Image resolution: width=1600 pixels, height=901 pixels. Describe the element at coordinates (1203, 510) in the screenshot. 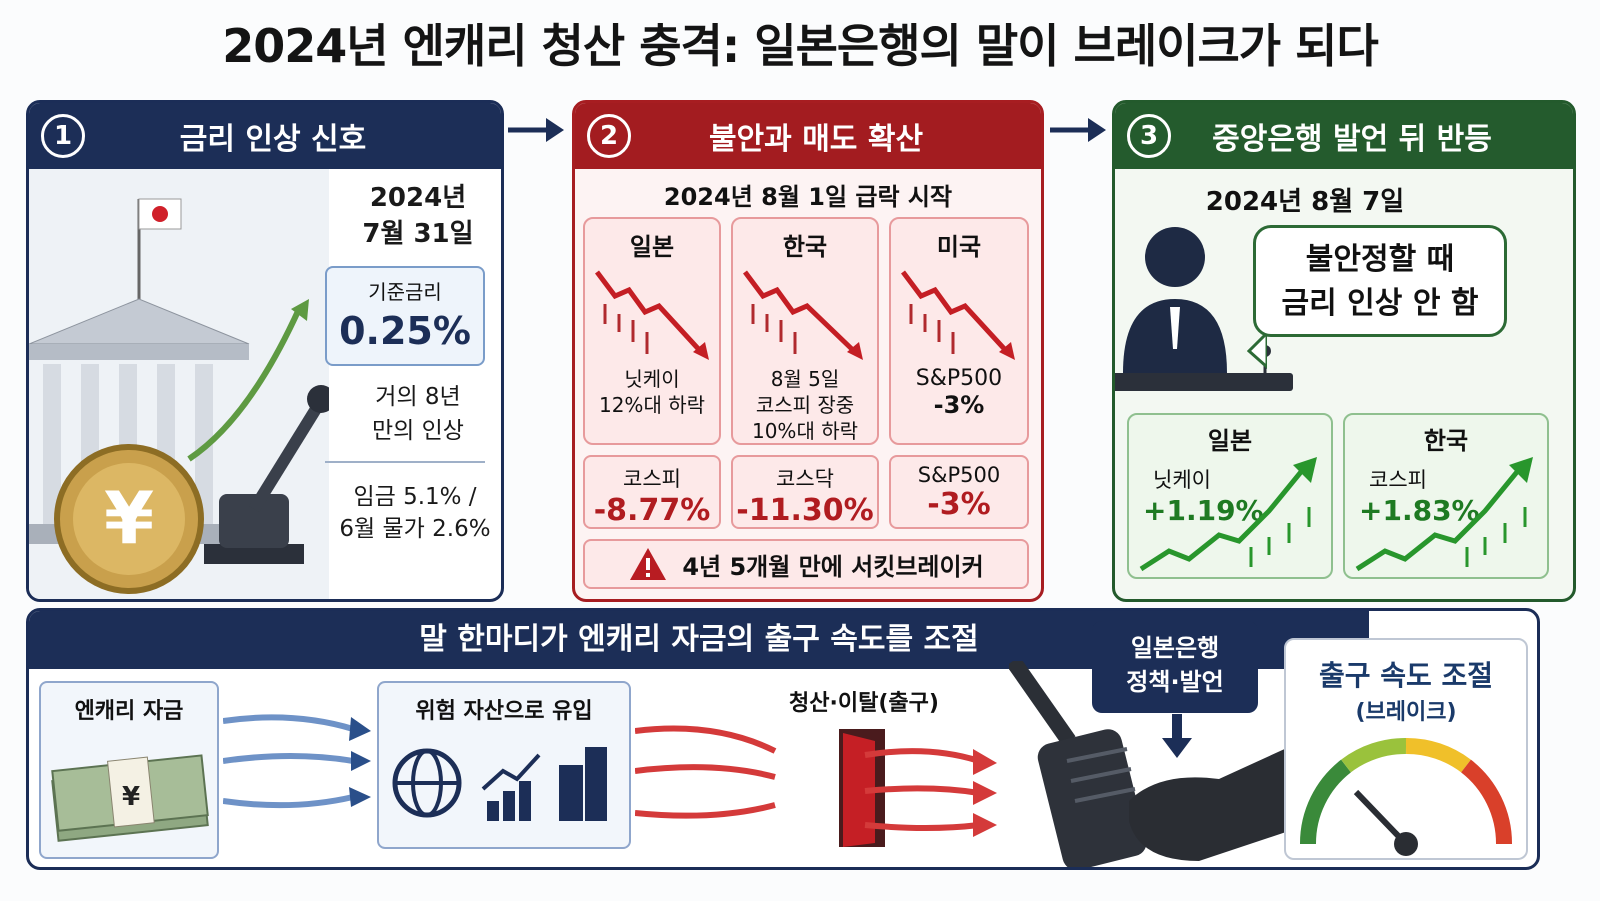

I see `rebound-value: +1.19%` at that location.